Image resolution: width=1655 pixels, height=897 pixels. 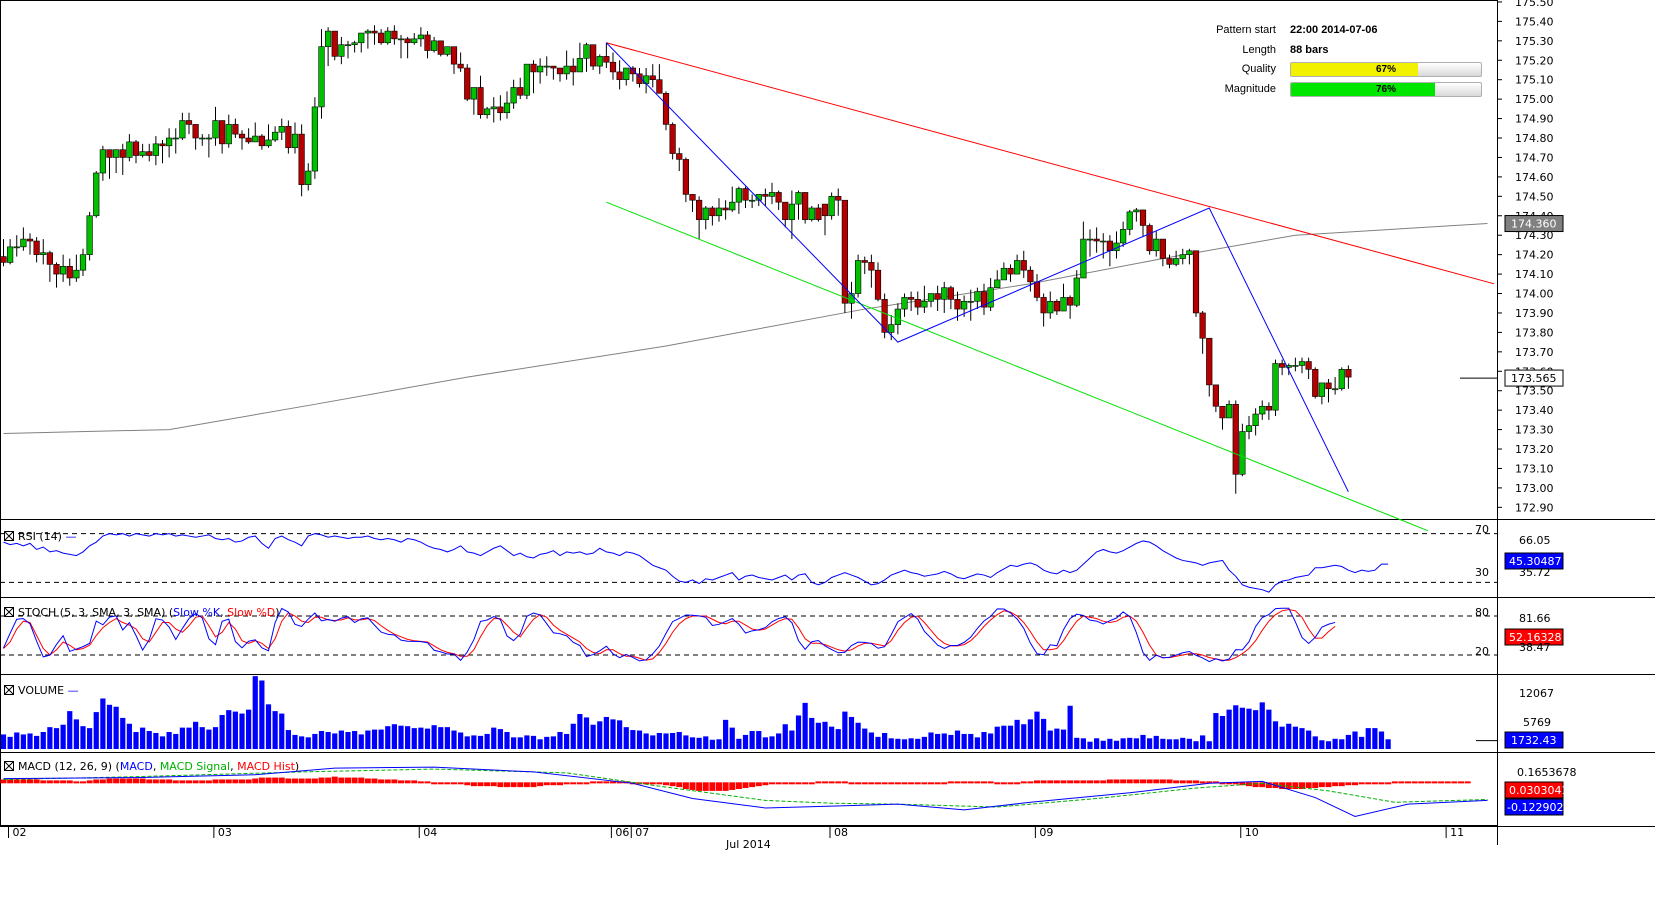 I want to click on stoch-value-label: 52.16328, so click(x=1535, y=637).